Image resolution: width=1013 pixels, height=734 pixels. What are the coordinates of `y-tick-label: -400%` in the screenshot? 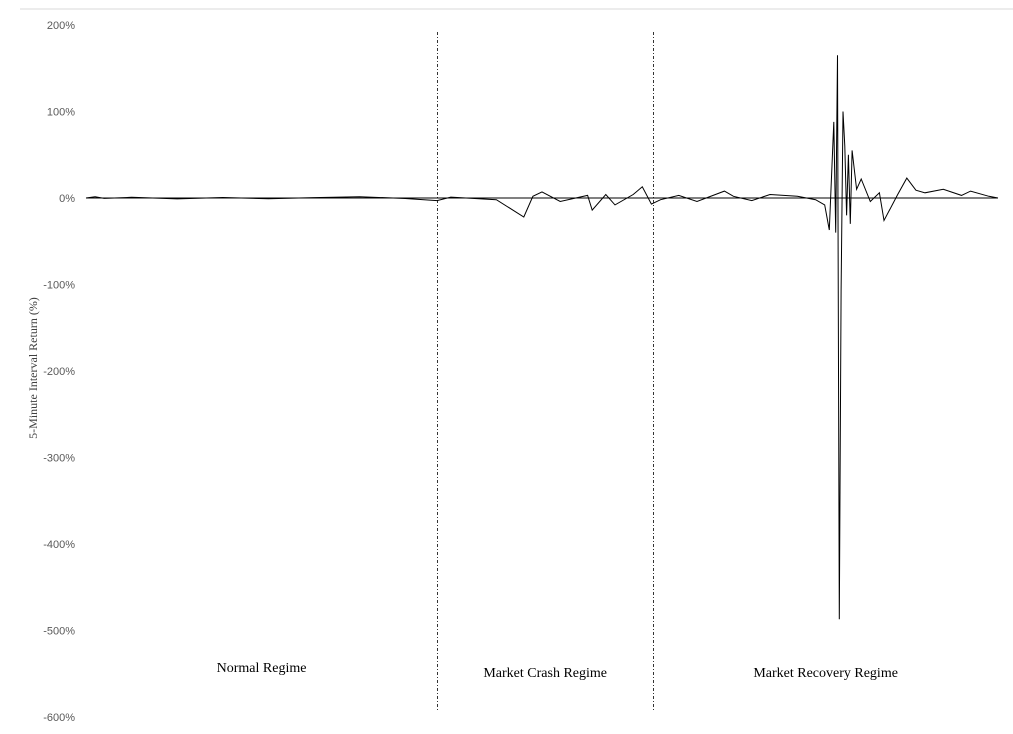 It's located at (59, 545).